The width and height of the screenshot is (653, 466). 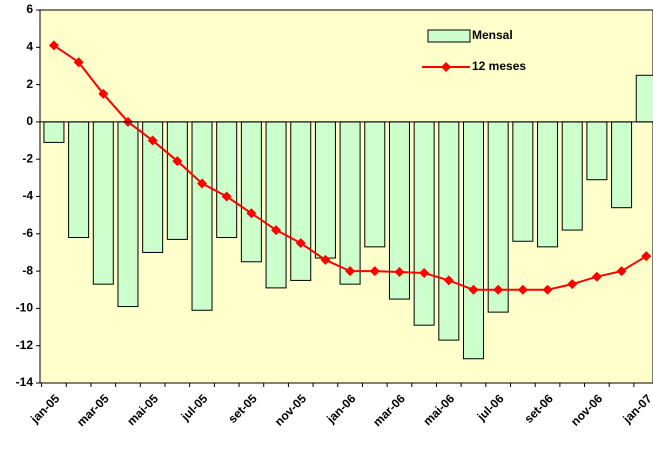 I want to click on x-tick-label: jan-06, so click(x=340, y=408).